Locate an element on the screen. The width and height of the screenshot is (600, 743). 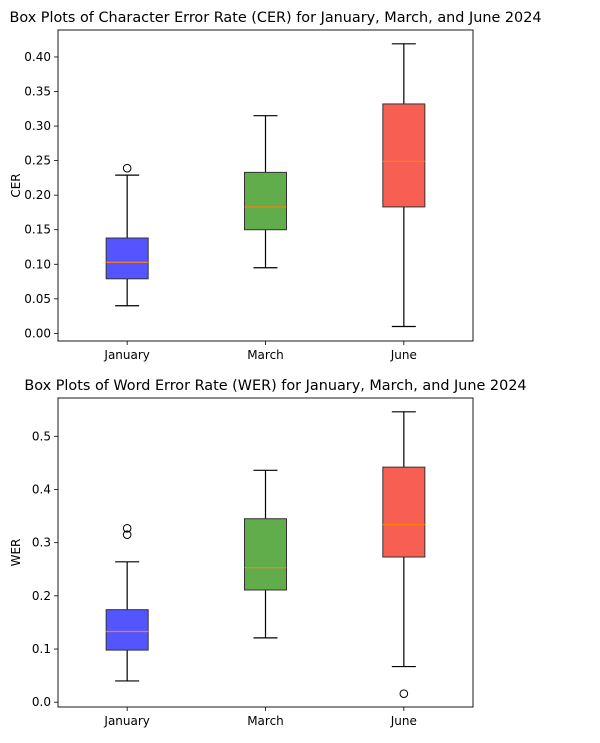
y-tick-label: 0.1 is located at coordinates (41, 649).